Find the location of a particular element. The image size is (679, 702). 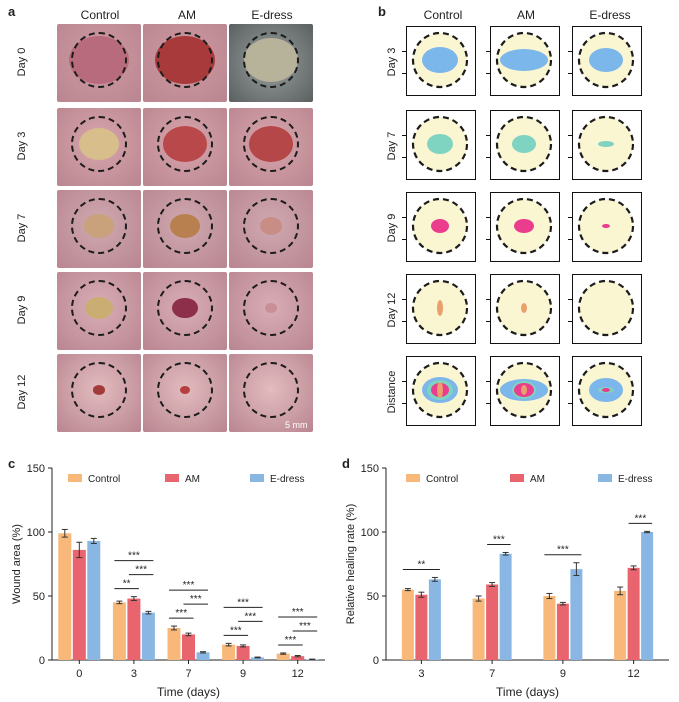

photo-row-label: Day 7 is located at coordinates (22, 228).